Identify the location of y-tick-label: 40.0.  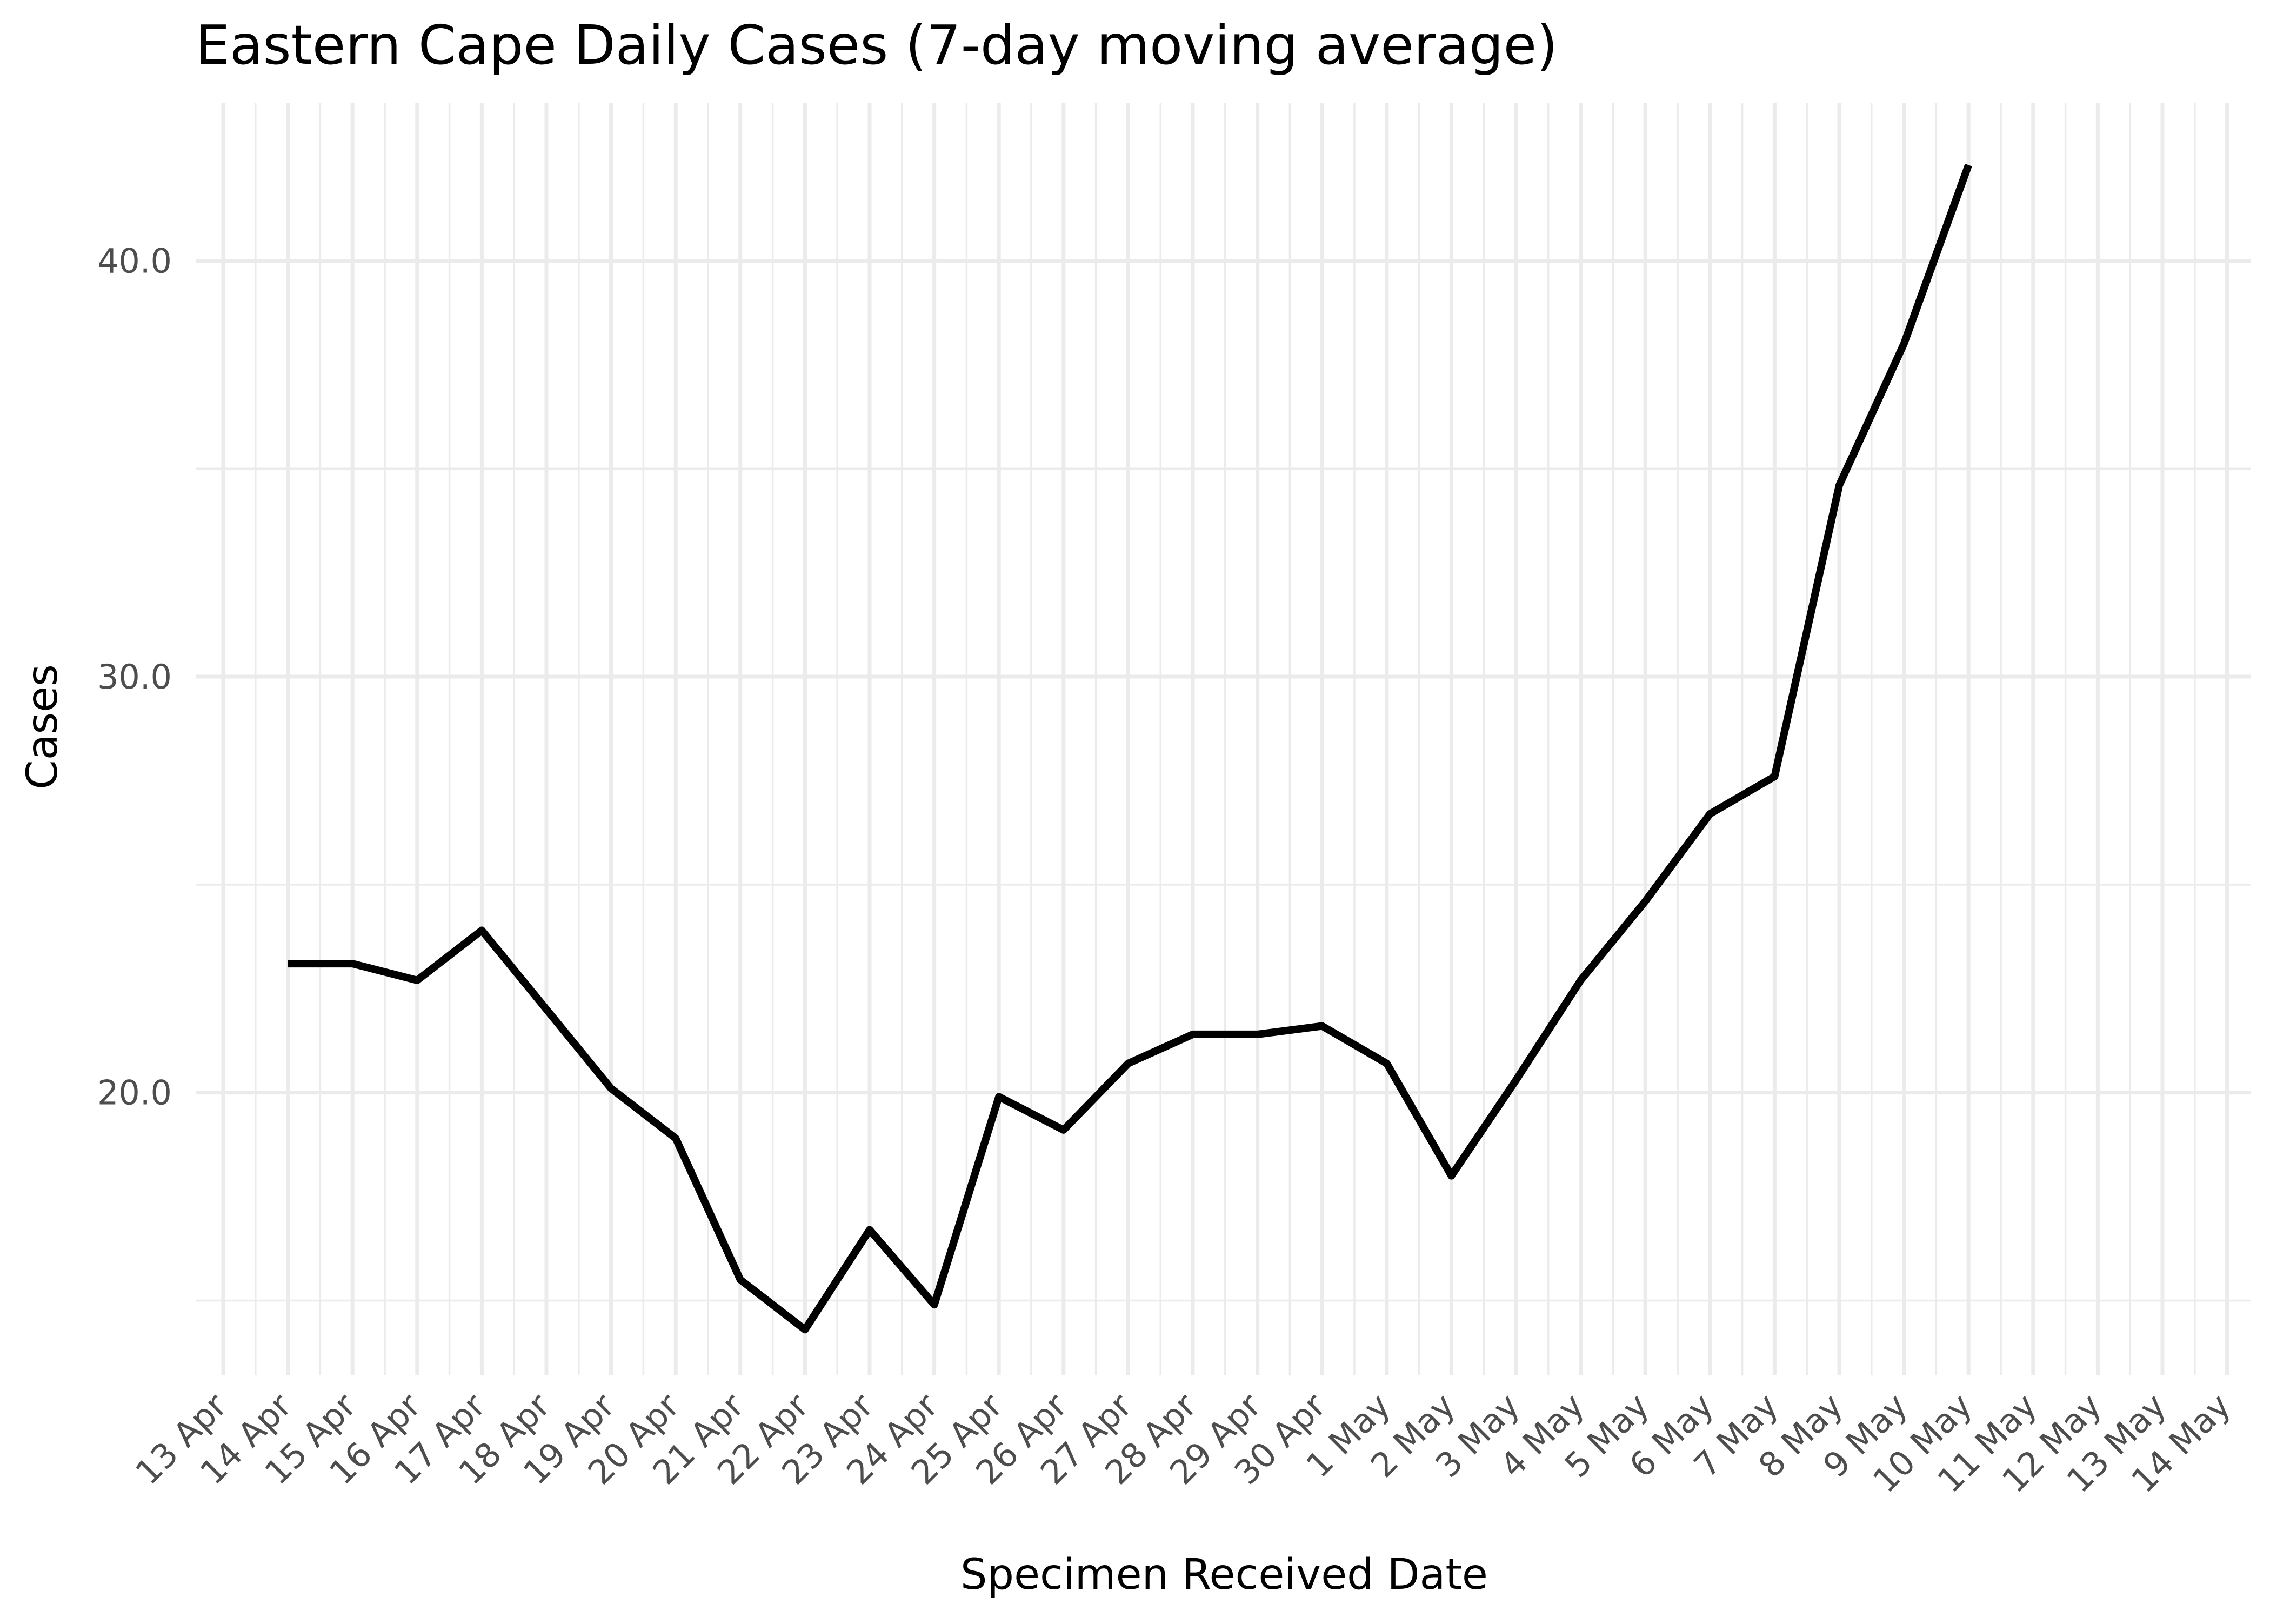
(134, 260).